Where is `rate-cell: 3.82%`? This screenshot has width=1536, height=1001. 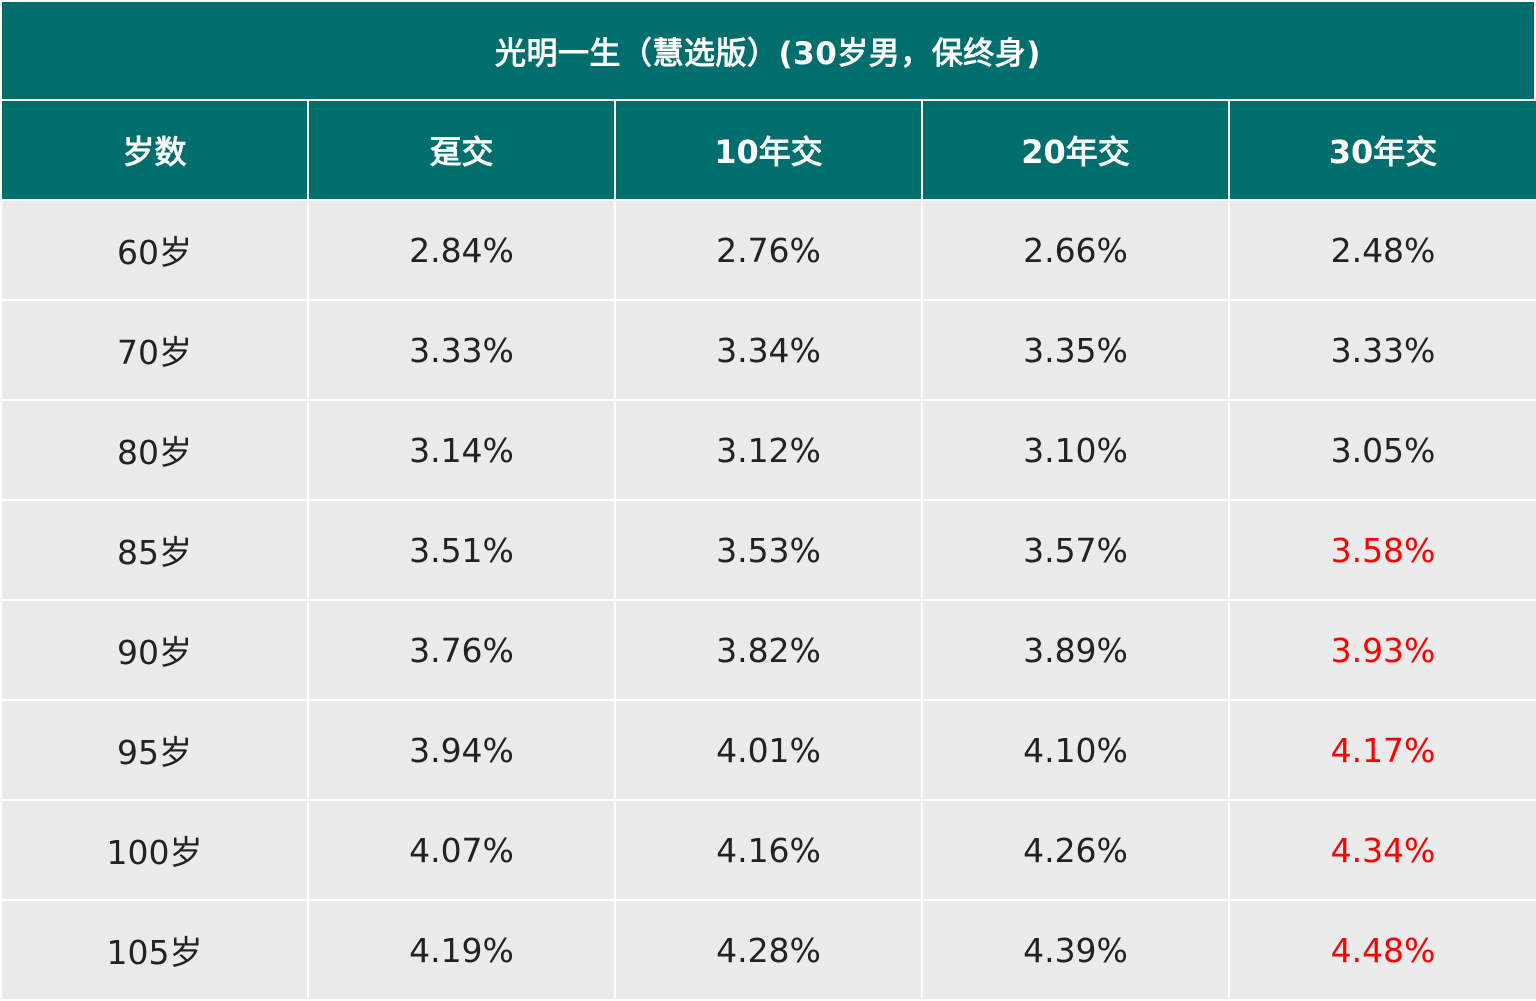 rate-cell: 3.82% is located at coordinates (768, 650).